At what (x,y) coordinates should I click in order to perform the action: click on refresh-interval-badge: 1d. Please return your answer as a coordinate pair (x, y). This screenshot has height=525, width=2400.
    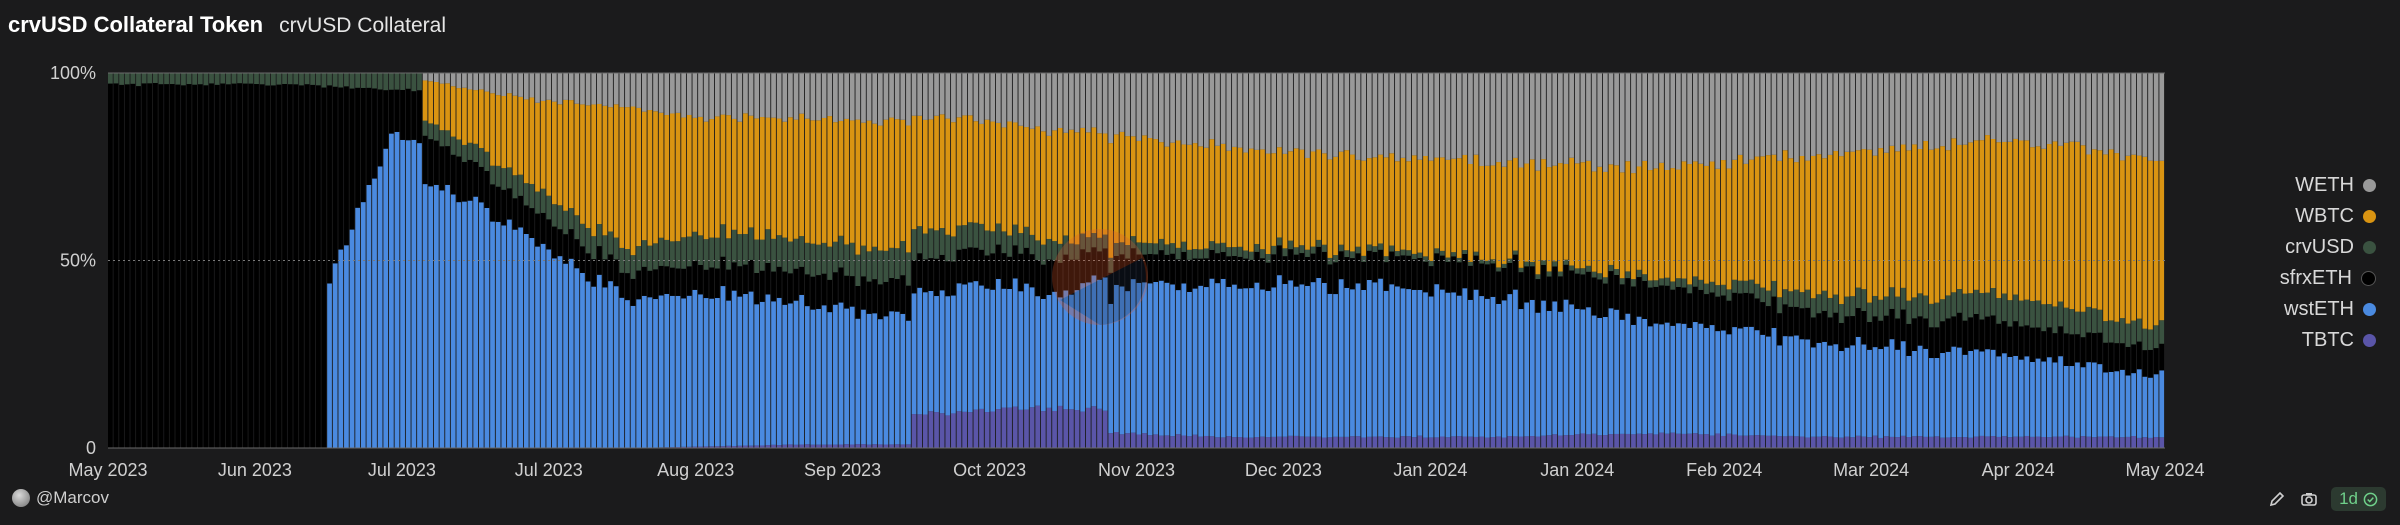
    Looking at the image, I should click on (2358, 499).